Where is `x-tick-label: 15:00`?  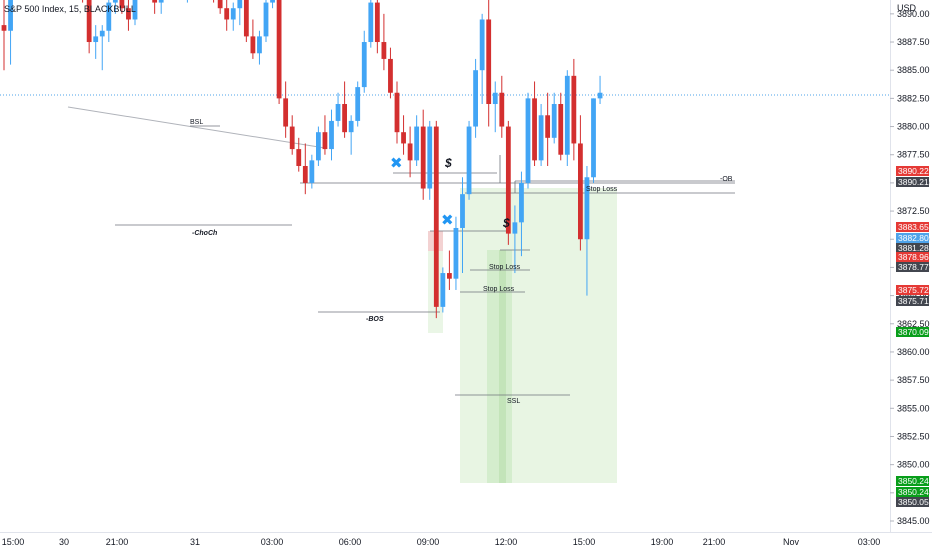
x-tick-label: 15:00 is located at coordinates (584, 542).